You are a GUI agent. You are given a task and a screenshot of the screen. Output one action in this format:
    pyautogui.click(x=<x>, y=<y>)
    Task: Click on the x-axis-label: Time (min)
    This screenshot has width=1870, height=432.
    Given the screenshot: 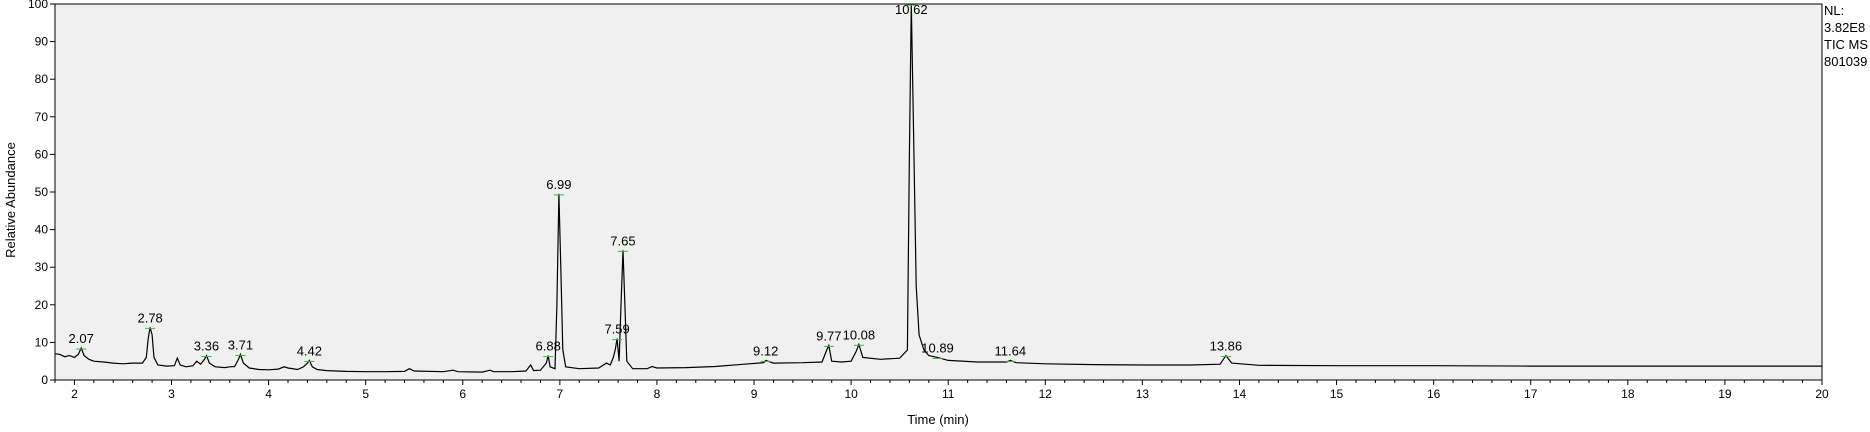 What is the action you would take?
    pyautogui.click(x=938, y=419)
    